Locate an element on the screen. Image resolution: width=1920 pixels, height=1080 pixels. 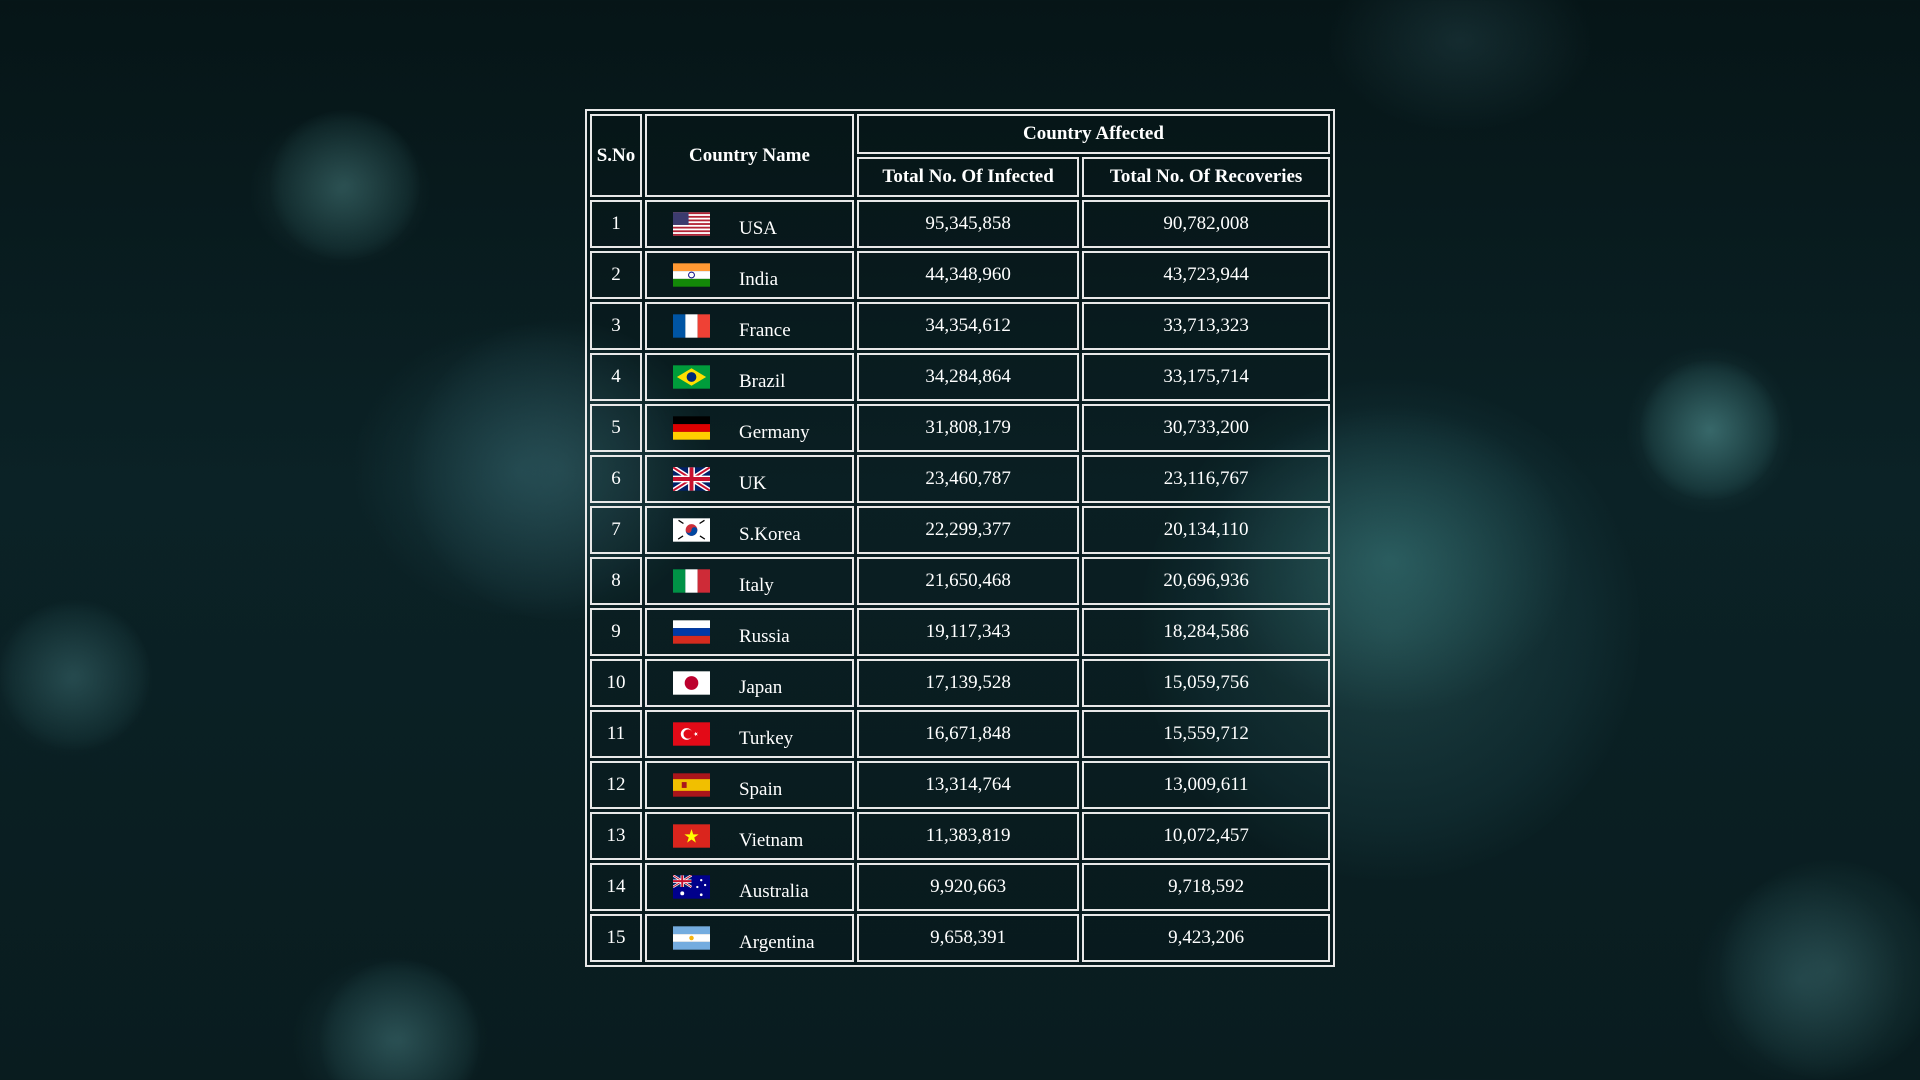
recoveries-cell: 20,696,936 is located at coordinates (1206, 581).